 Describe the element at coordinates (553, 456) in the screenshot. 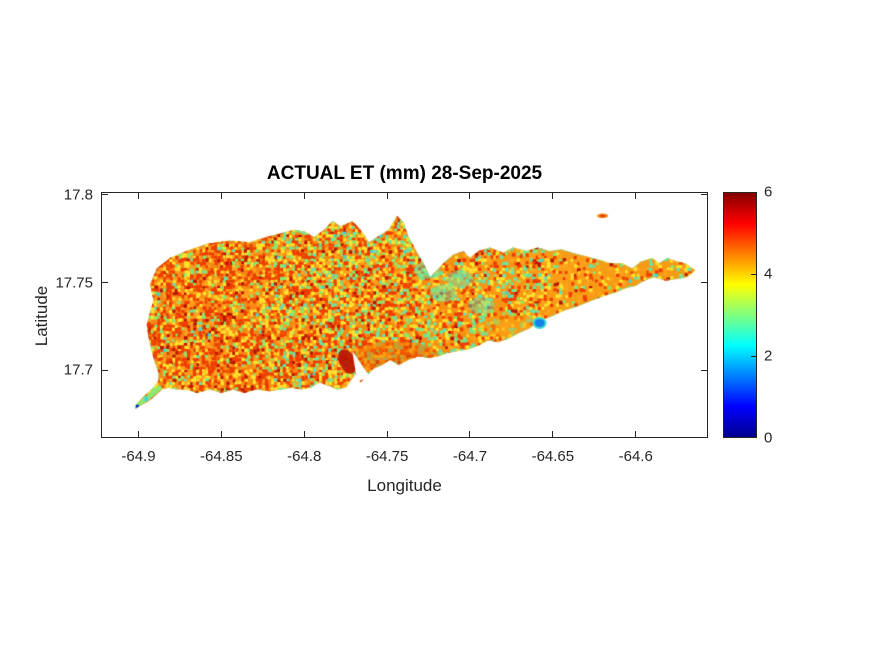

I see `x-tick-label: -64.65` at that location.